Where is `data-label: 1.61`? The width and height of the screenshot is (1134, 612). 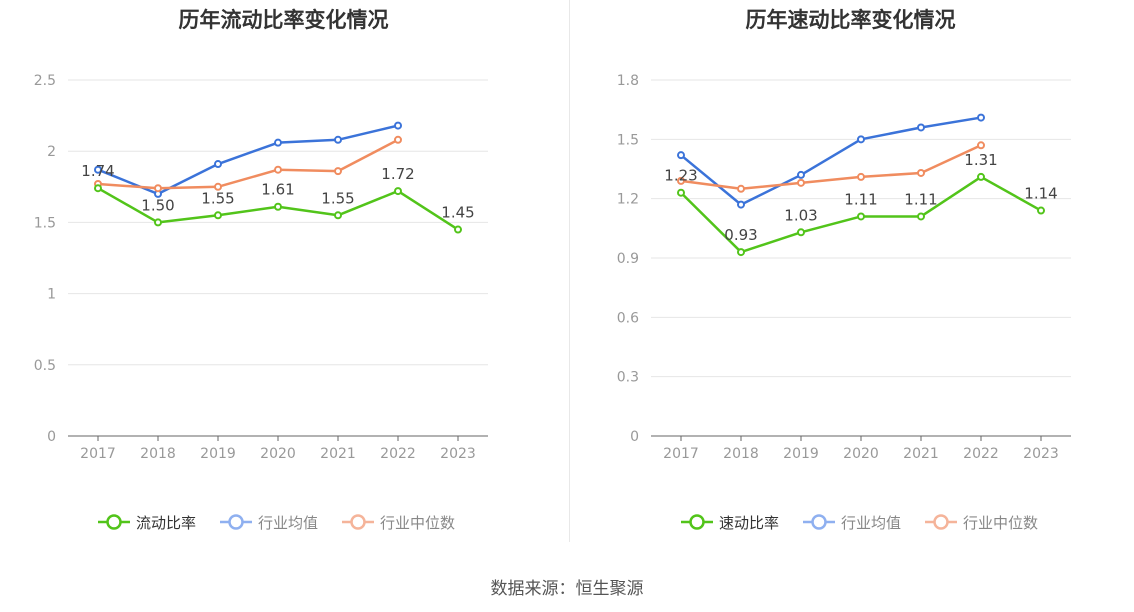 data-label: 1.61 is located at coordinates (277, 190).